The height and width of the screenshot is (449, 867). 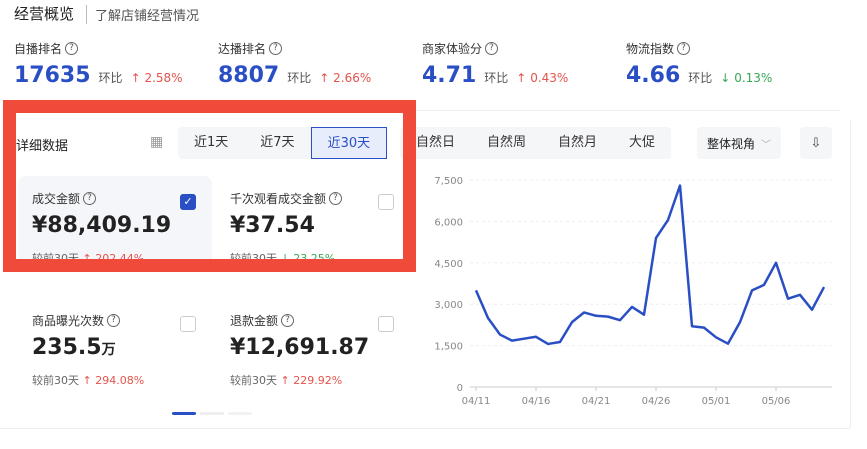 What do you see at coordinates (448, 181) in the screenshot?
I see `y-tick-label: 7,500` at bounding box center [448, 181].